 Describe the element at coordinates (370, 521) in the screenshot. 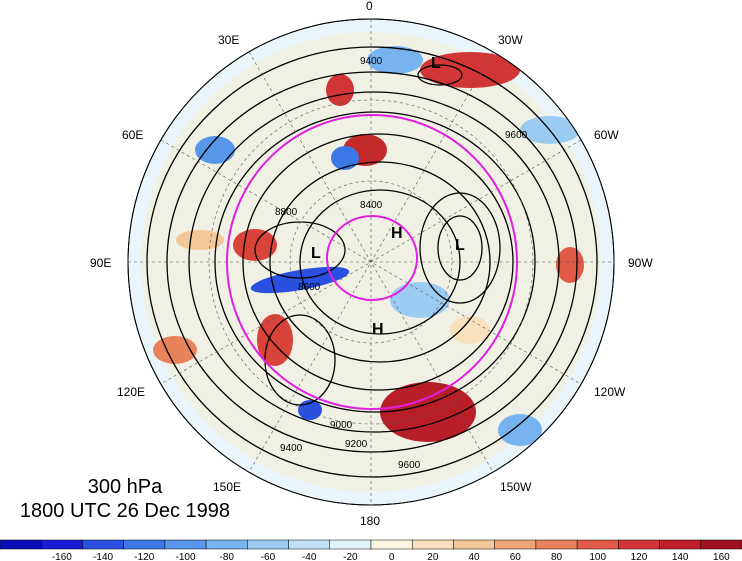

I see `lon-label-180: 180` at that location.